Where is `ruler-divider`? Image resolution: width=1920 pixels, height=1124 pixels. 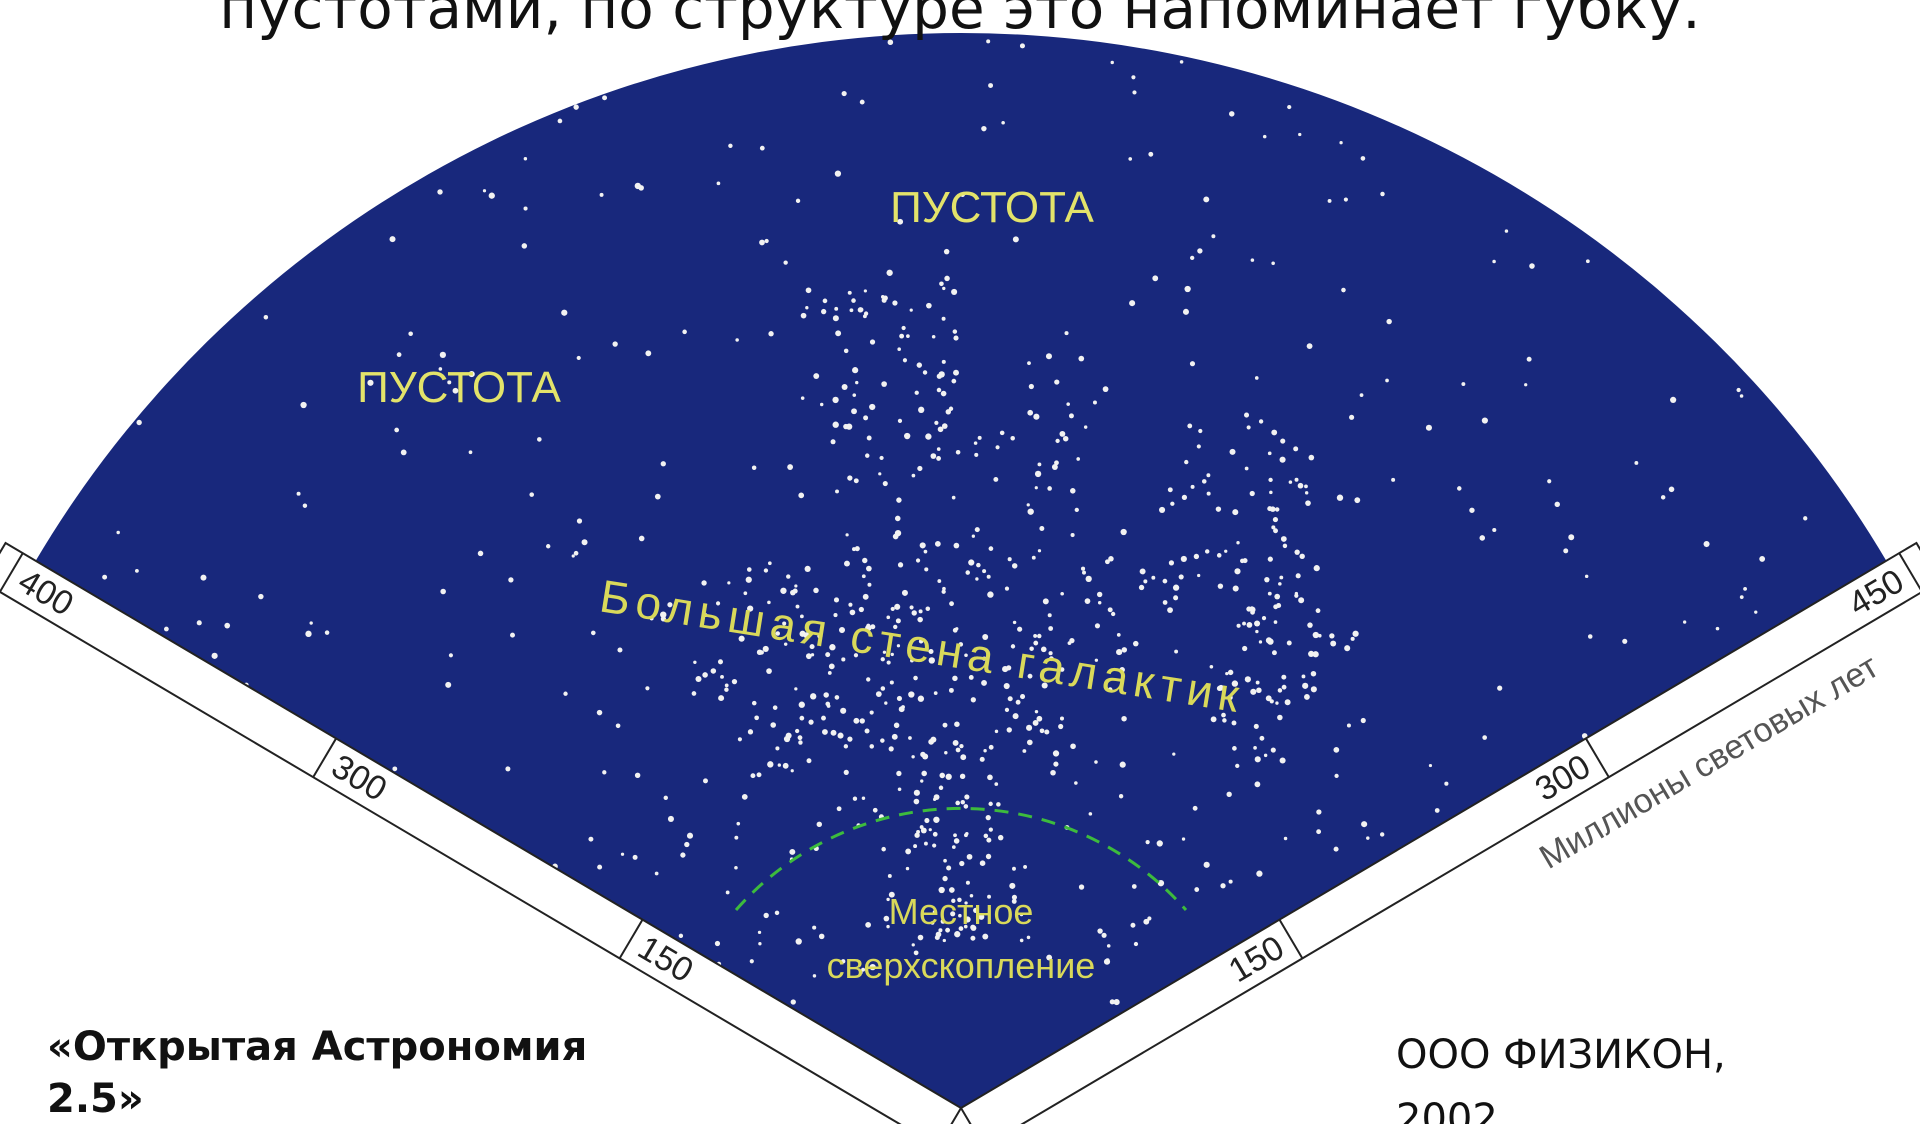
ruler-divider is located at coordinates (324, 757).